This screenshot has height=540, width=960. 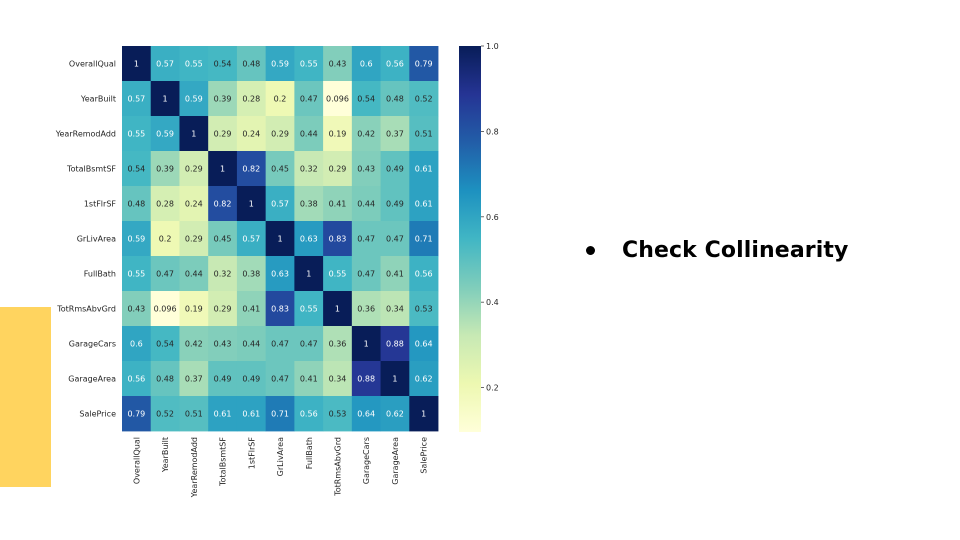 I want to click on cell-value-label: 0.34, so click(x=395, y=309).